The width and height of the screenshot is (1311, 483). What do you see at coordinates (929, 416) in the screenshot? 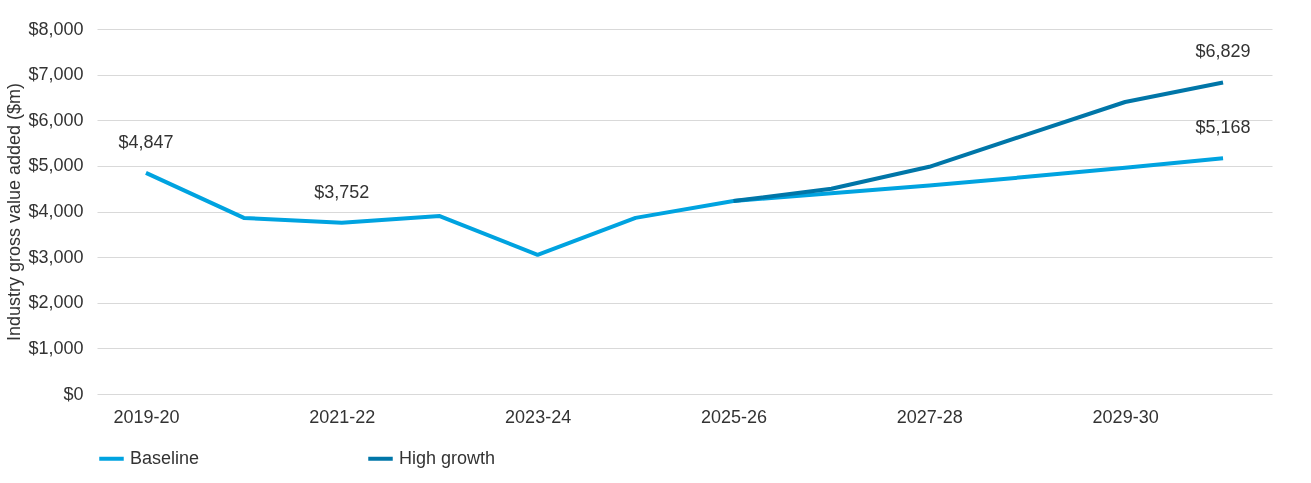
I see `x-tick-label: 2027-28` at bounding box center [929, 416].